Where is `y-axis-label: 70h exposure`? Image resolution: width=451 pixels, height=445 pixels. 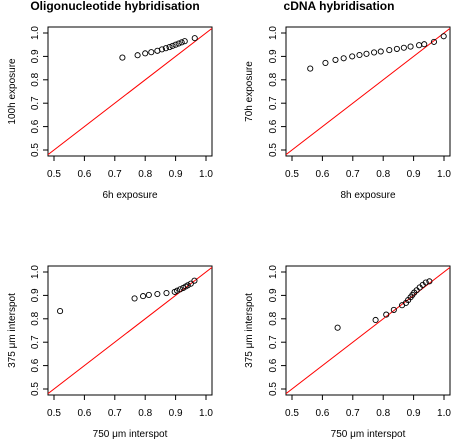
y-axis-label: 70h exposure is located at coordinates (249, 91).